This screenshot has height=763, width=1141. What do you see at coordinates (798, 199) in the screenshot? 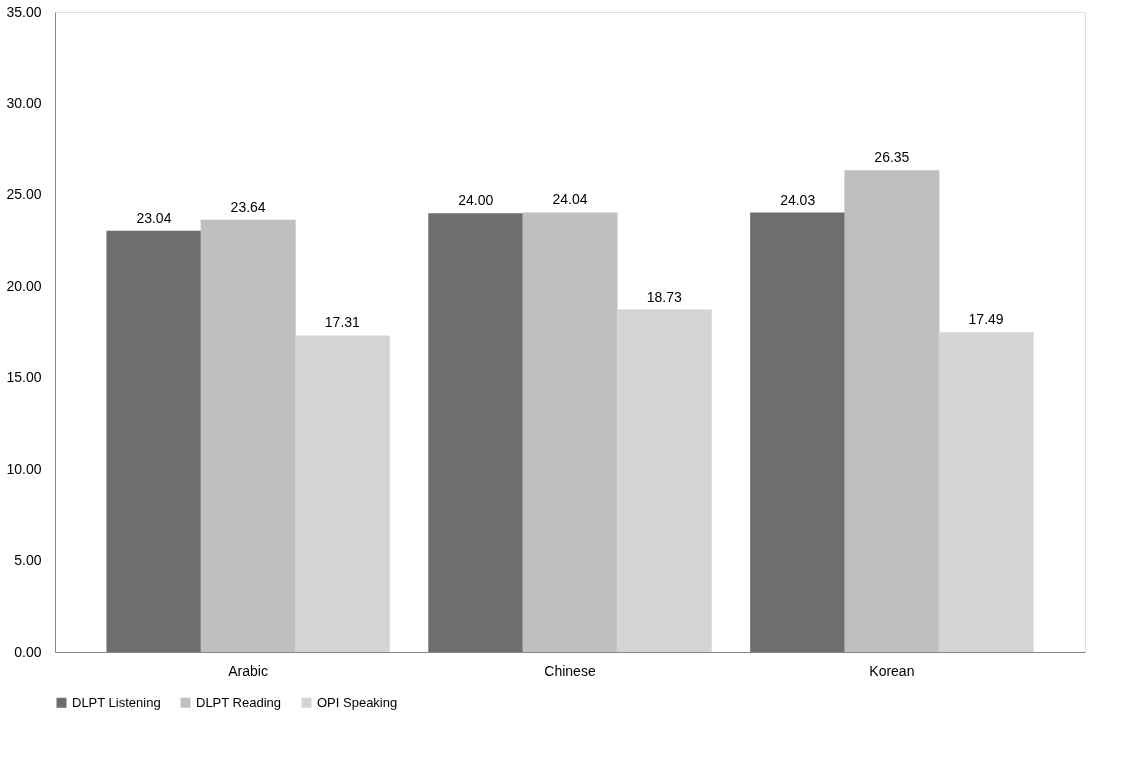
I see `data-label: 24.03` at bounding box center [798, 199].